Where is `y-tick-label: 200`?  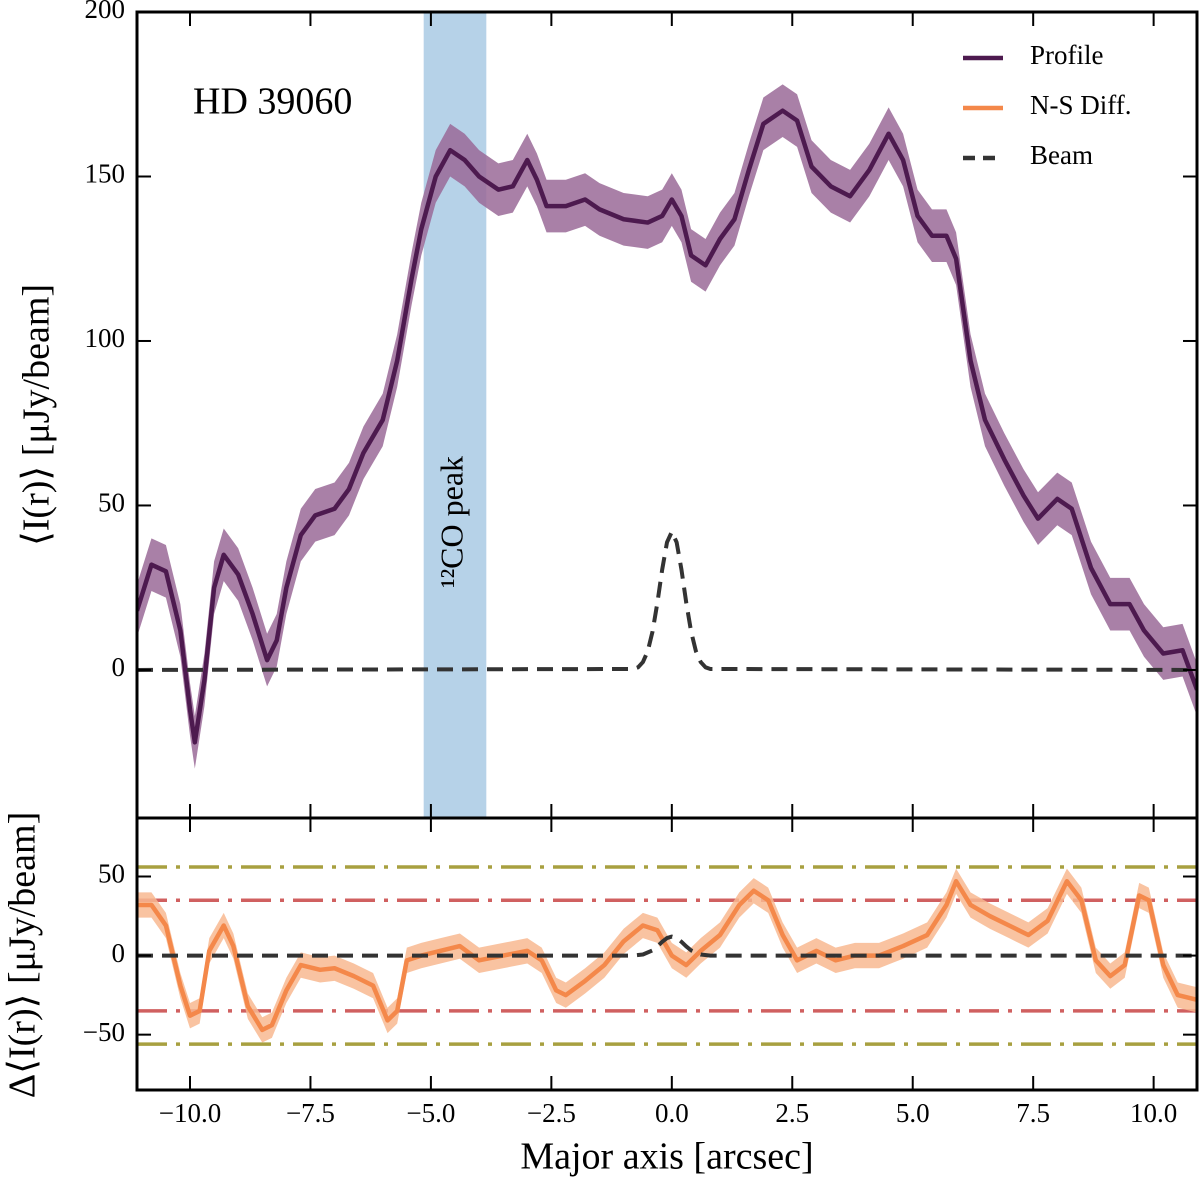
y-tick-label: 200 is located at coordinates (105, 12).